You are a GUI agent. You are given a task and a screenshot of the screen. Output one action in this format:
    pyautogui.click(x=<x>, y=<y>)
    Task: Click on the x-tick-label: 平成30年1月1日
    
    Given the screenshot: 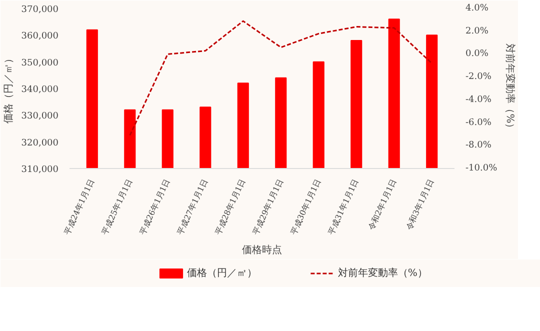 What is the action you would take?
    pyautogui.click(x=306, y=207)
    